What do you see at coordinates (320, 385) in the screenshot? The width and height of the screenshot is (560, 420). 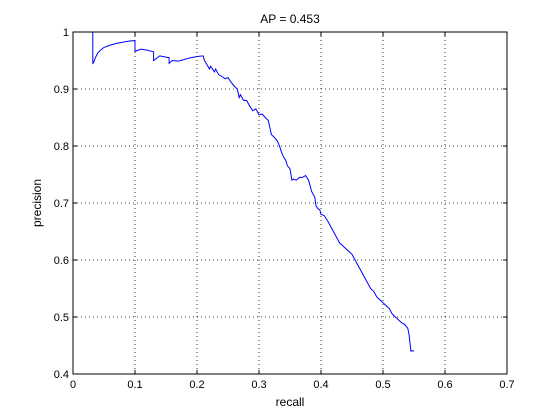 I see `x-tick-label: 0.4` at bounding box center [320, 385].